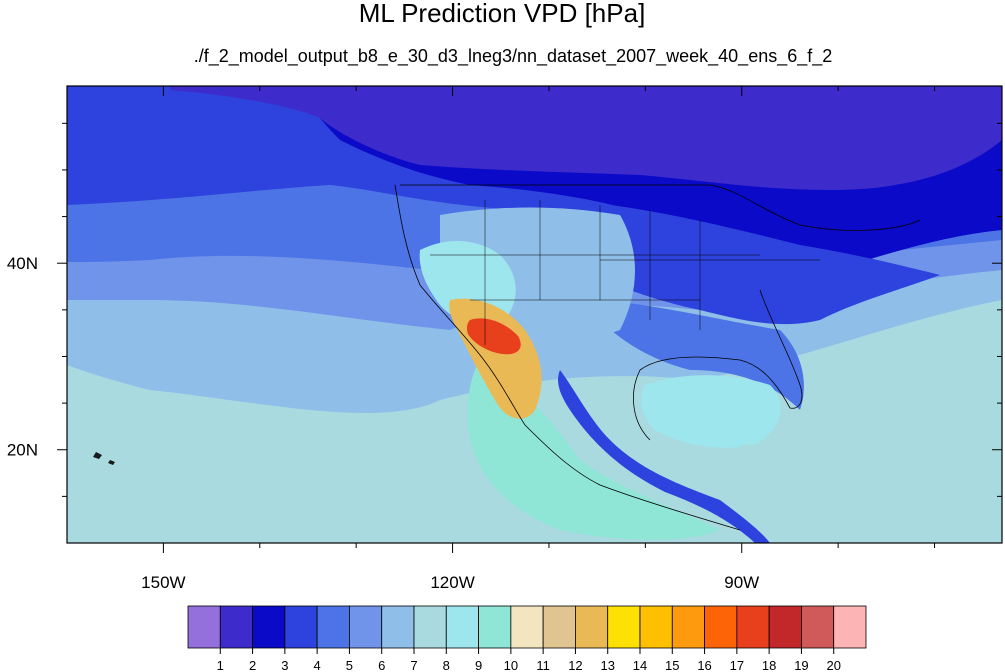  What do you see at coordinates (702, 355) in the screenshot?
I see `region-us-southeast` at bounding box center [702, 355].